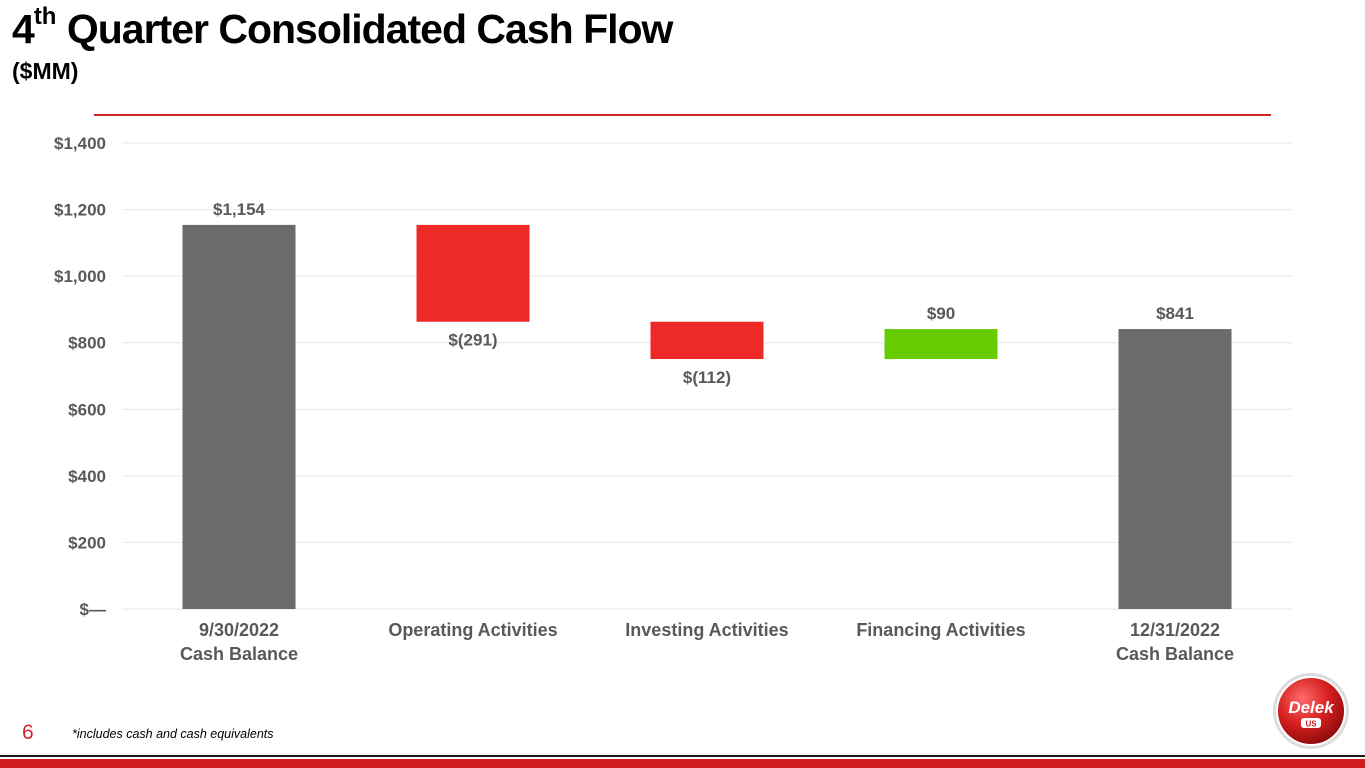 The height and width of the screenshot is (768, 1365). What do you see at coordinates (1175, 642) in the screenshot?
I see `x-category-label: 12/31/2022 Cash Balance` at bounding box center [1175, 642].